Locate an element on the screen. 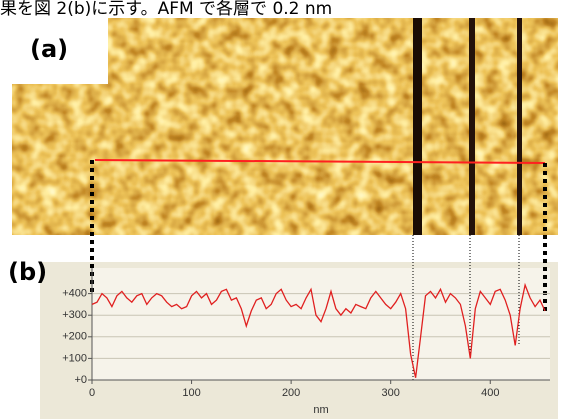 This screenshot has width=581, height=419. y-tick-label: +0 is located at coordinates (80, 380).